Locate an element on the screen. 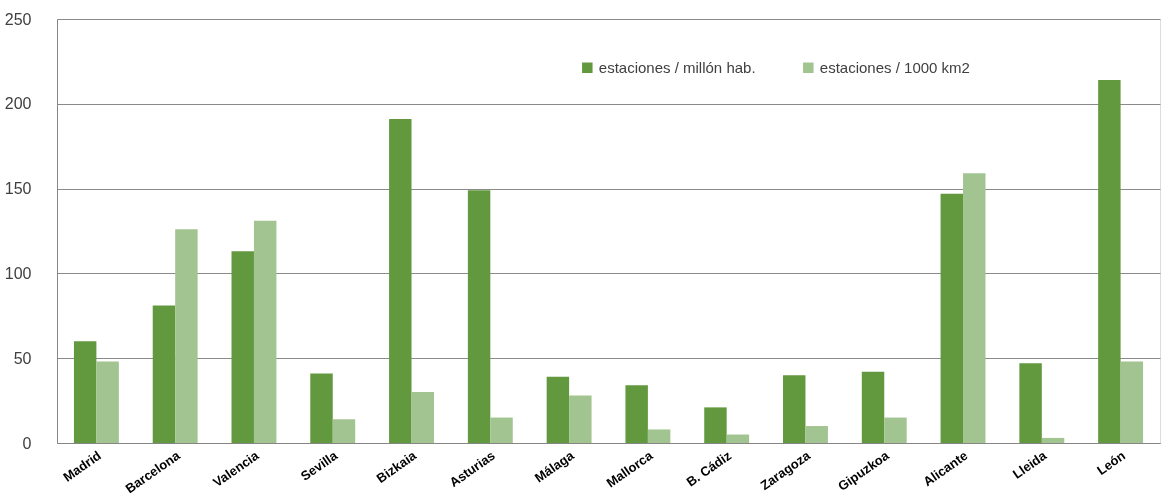 The height and width of the screenshot is (504, 1161). y-tick-label: 250 is located at coordinates (18, 19).